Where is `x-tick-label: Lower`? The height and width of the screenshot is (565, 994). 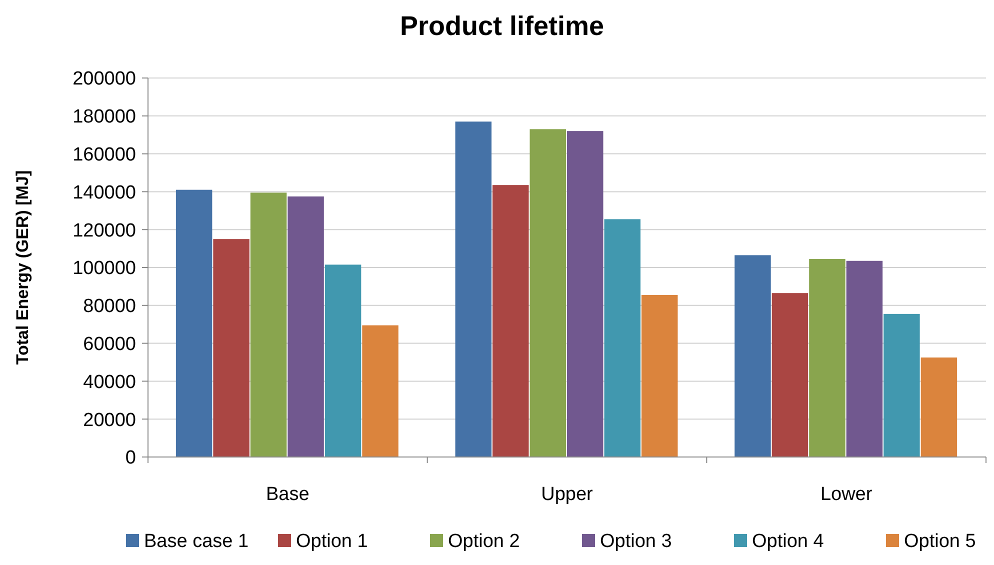
x-tick-label: Lower is located at coordinates (846, 494).